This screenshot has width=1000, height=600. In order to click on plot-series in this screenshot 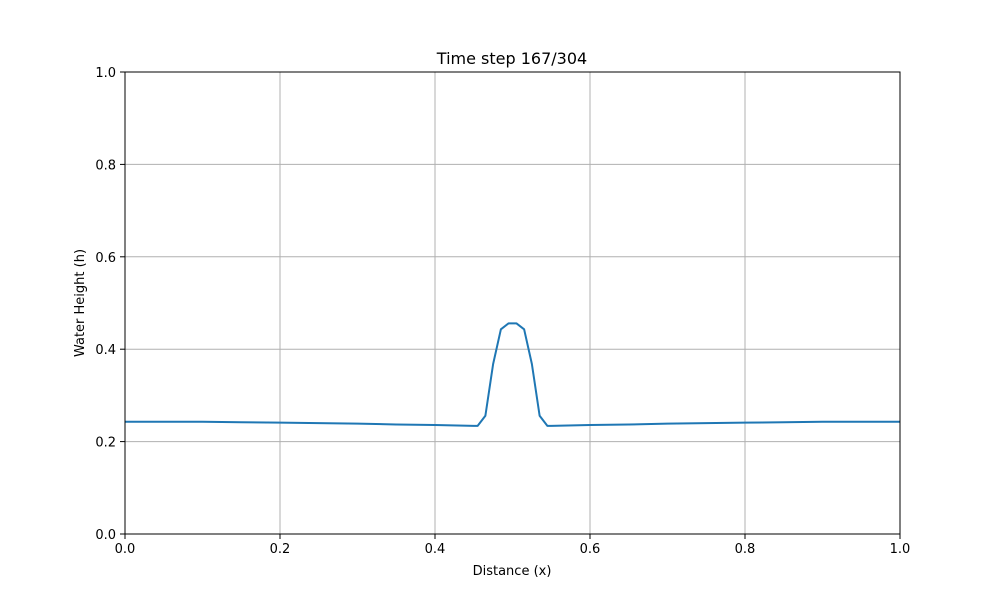, I will do `click(512, 374)`.